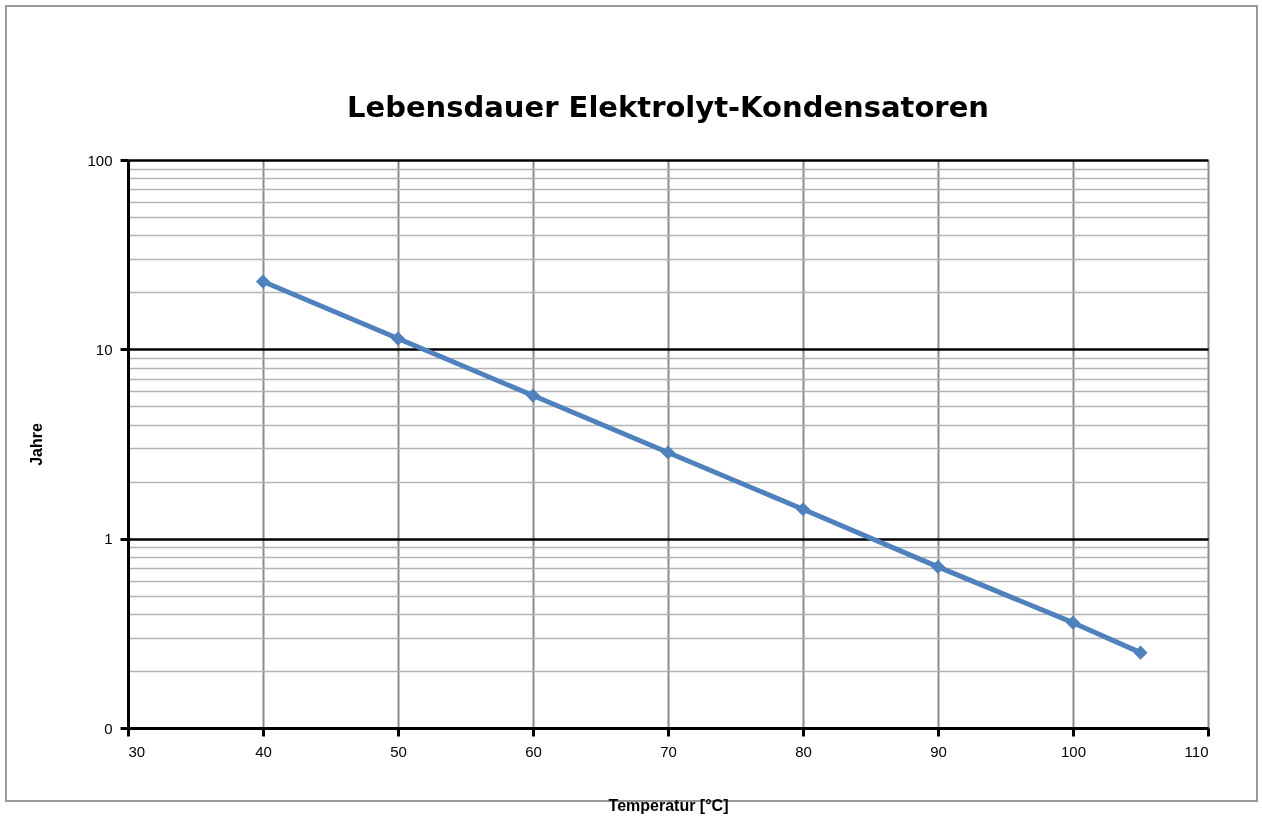 Image resolution: width=1262 pixels, height=834 pixels. I want to click on y-axis-title: Jahre, so click(37, 444).